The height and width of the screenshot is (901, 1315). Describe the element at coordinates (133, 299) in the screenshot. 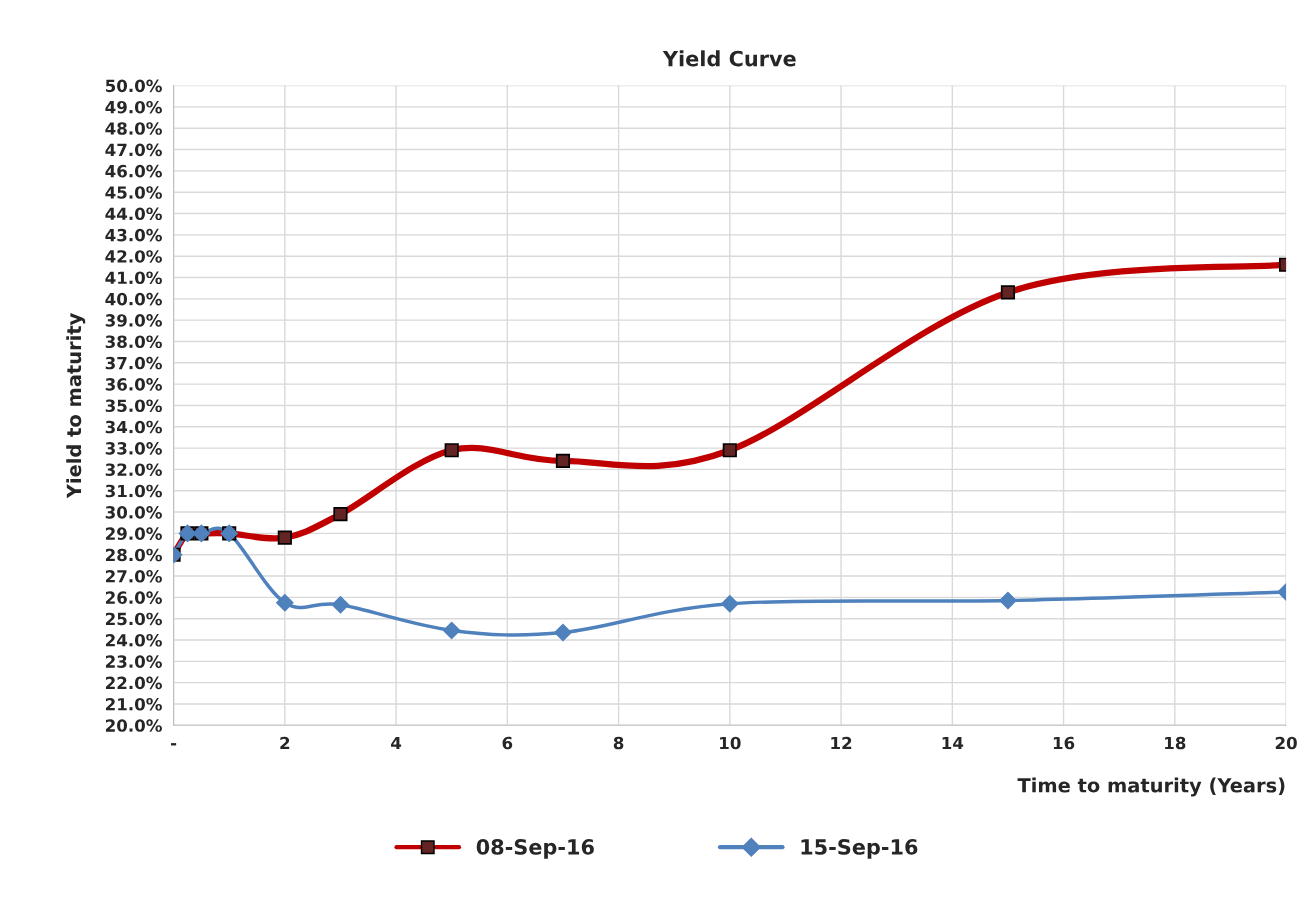

I see `y-tick-label: 40.0%` at that location.